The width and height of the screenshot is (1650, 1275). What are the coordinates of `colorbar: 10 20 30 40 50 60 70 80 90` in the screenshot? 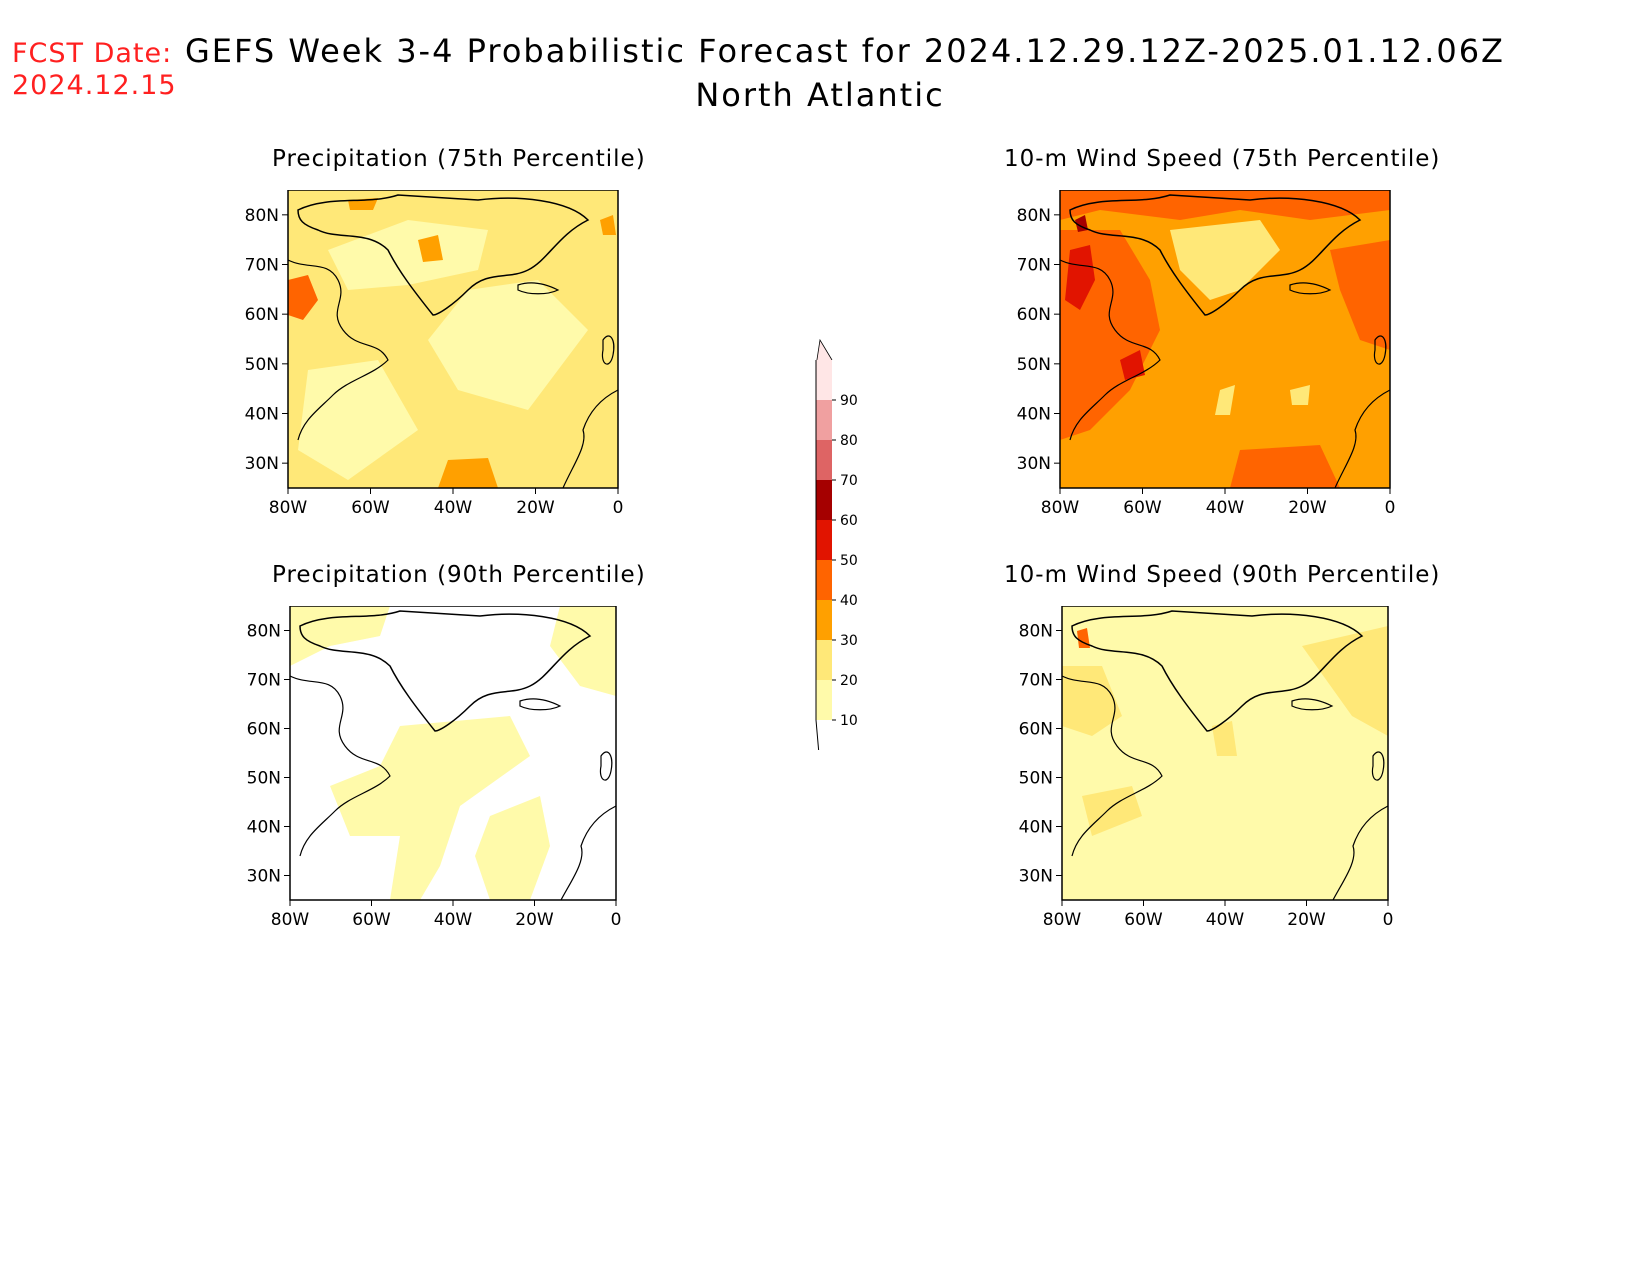 It's located at (836, 544).